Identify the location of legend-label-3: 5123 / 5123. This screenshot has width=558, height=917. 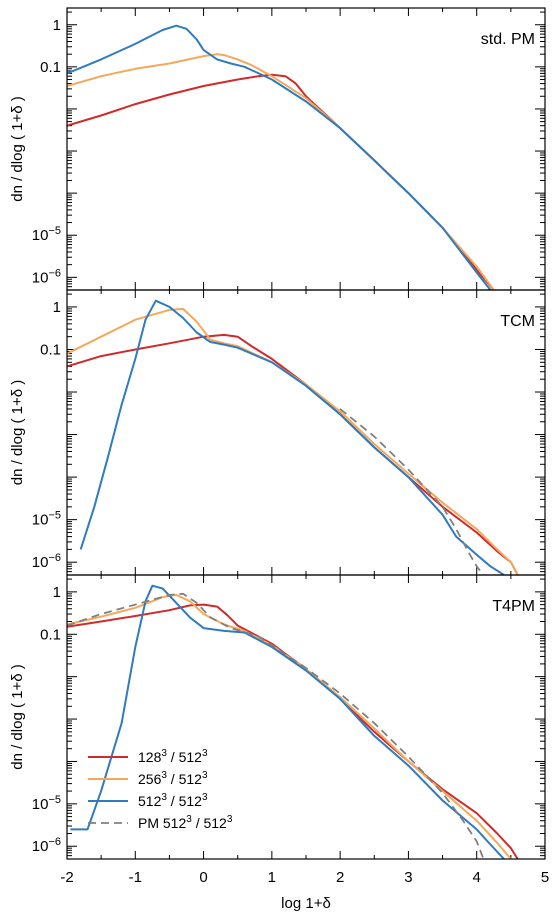
(173, 800).